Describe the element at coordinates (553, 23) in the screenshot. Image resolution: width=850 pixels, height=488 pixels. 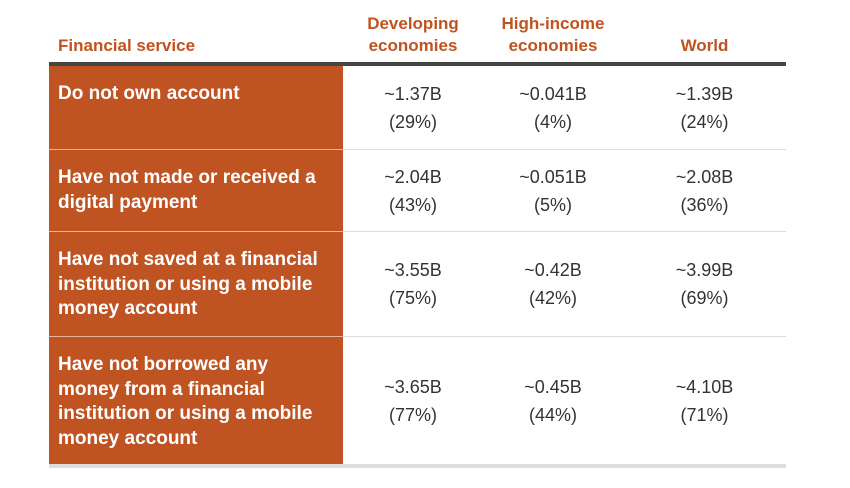
I see `header-line: High-income` at that location.